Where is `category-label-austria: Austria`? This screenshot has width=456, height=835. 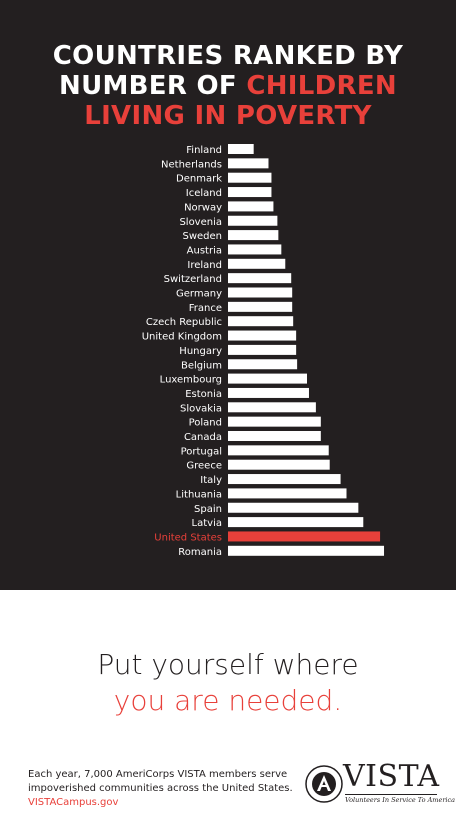
category-label-austria: Austria is located at coordinates (204, 250).